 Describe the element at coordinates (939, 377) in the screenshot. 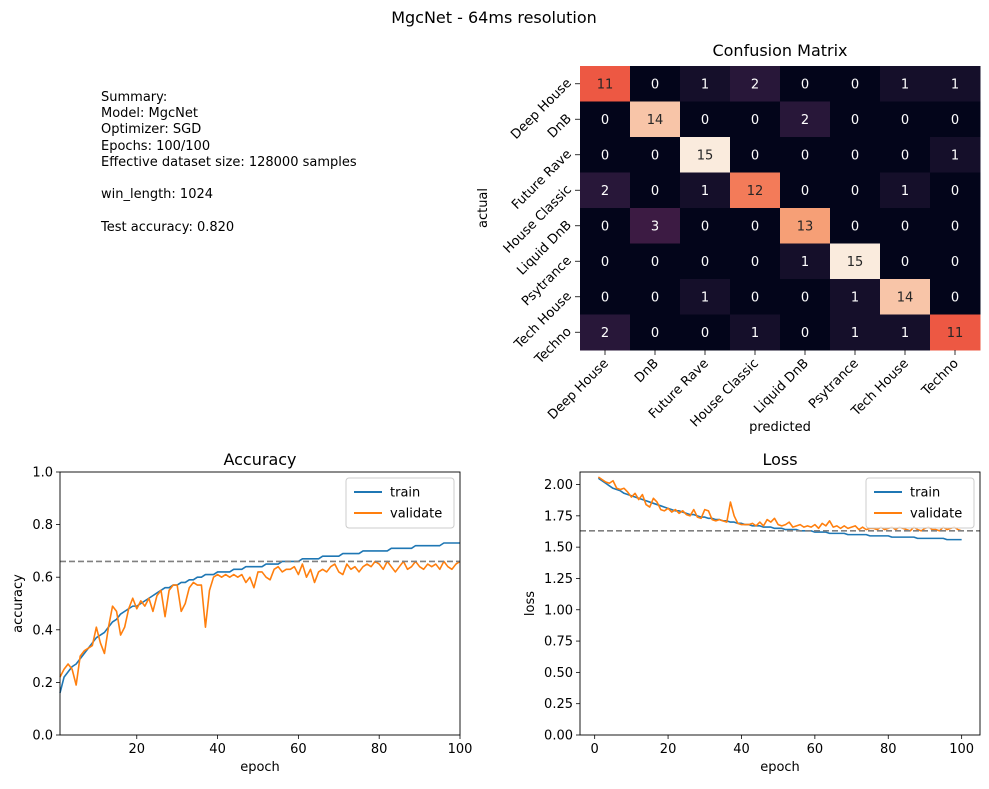

I see `cm-x-tick-label: Techno` at that location.